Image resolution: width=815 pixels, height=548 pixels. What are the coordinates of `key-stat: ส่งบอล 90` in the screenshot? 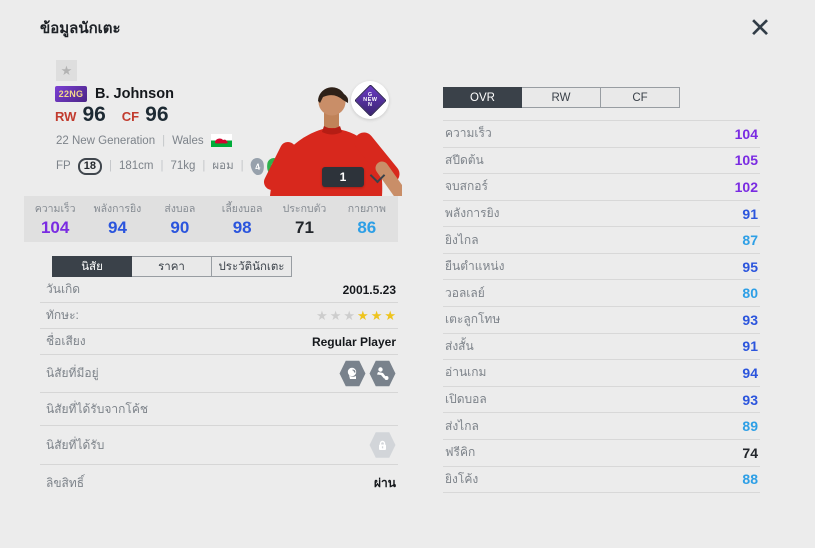 It's located at (180, 220).